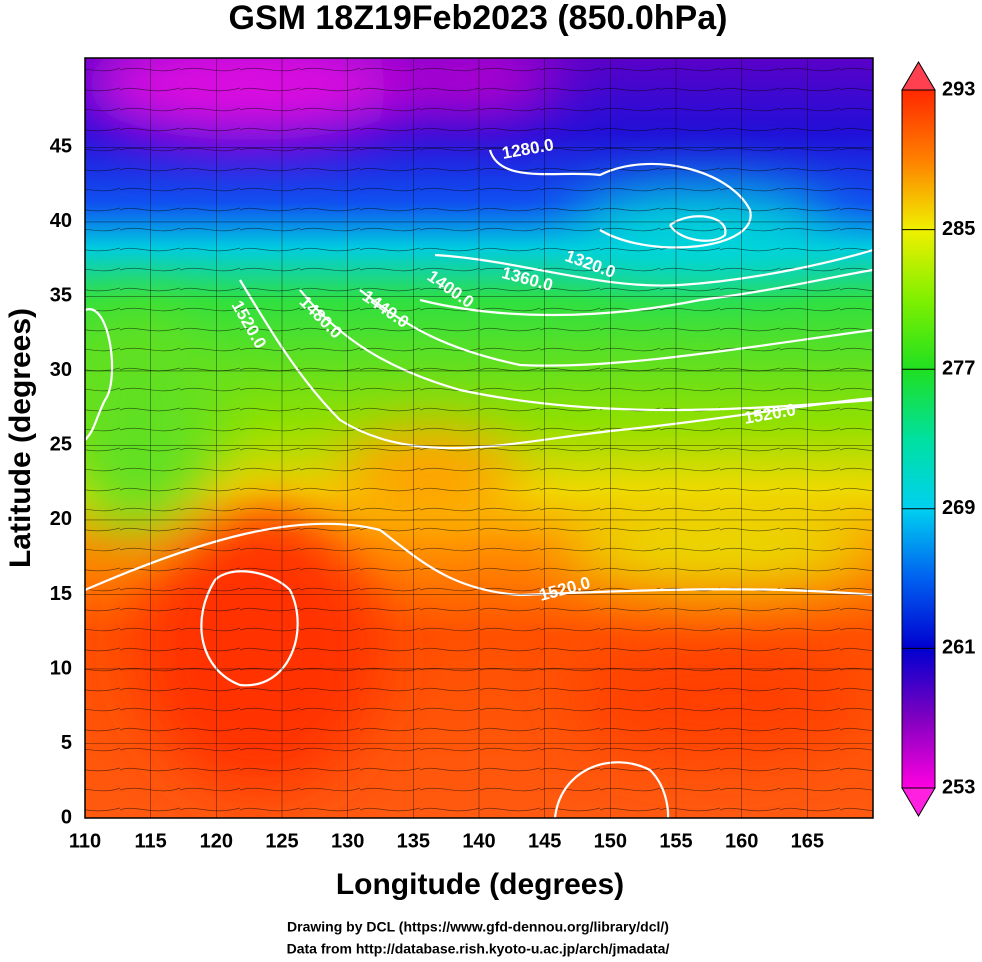  What do you see at coordinates (61, 519) in the screenshot?
I see `y-tick-label: 20` at bounding box center [61, 519].